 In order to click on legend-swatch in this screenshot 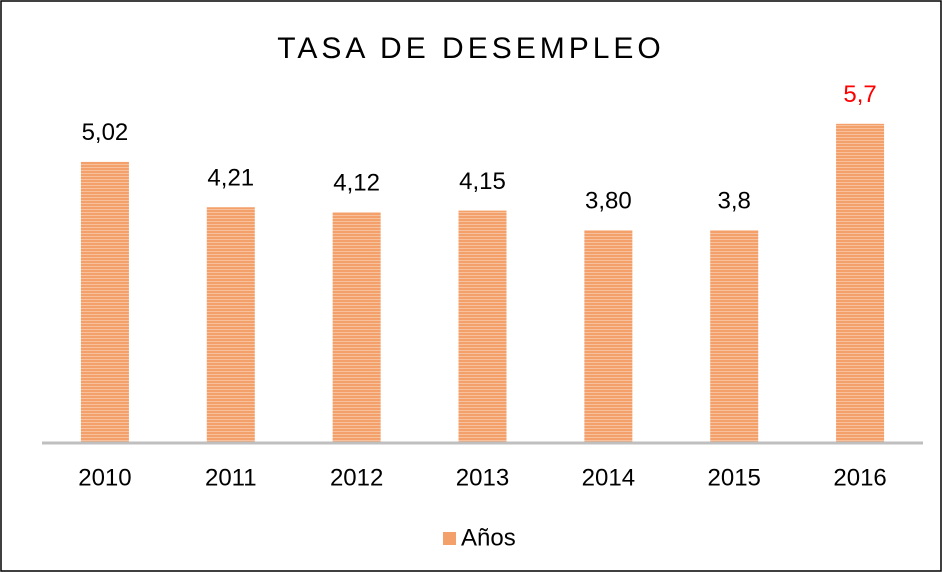, I will do `click(449, 538)`.